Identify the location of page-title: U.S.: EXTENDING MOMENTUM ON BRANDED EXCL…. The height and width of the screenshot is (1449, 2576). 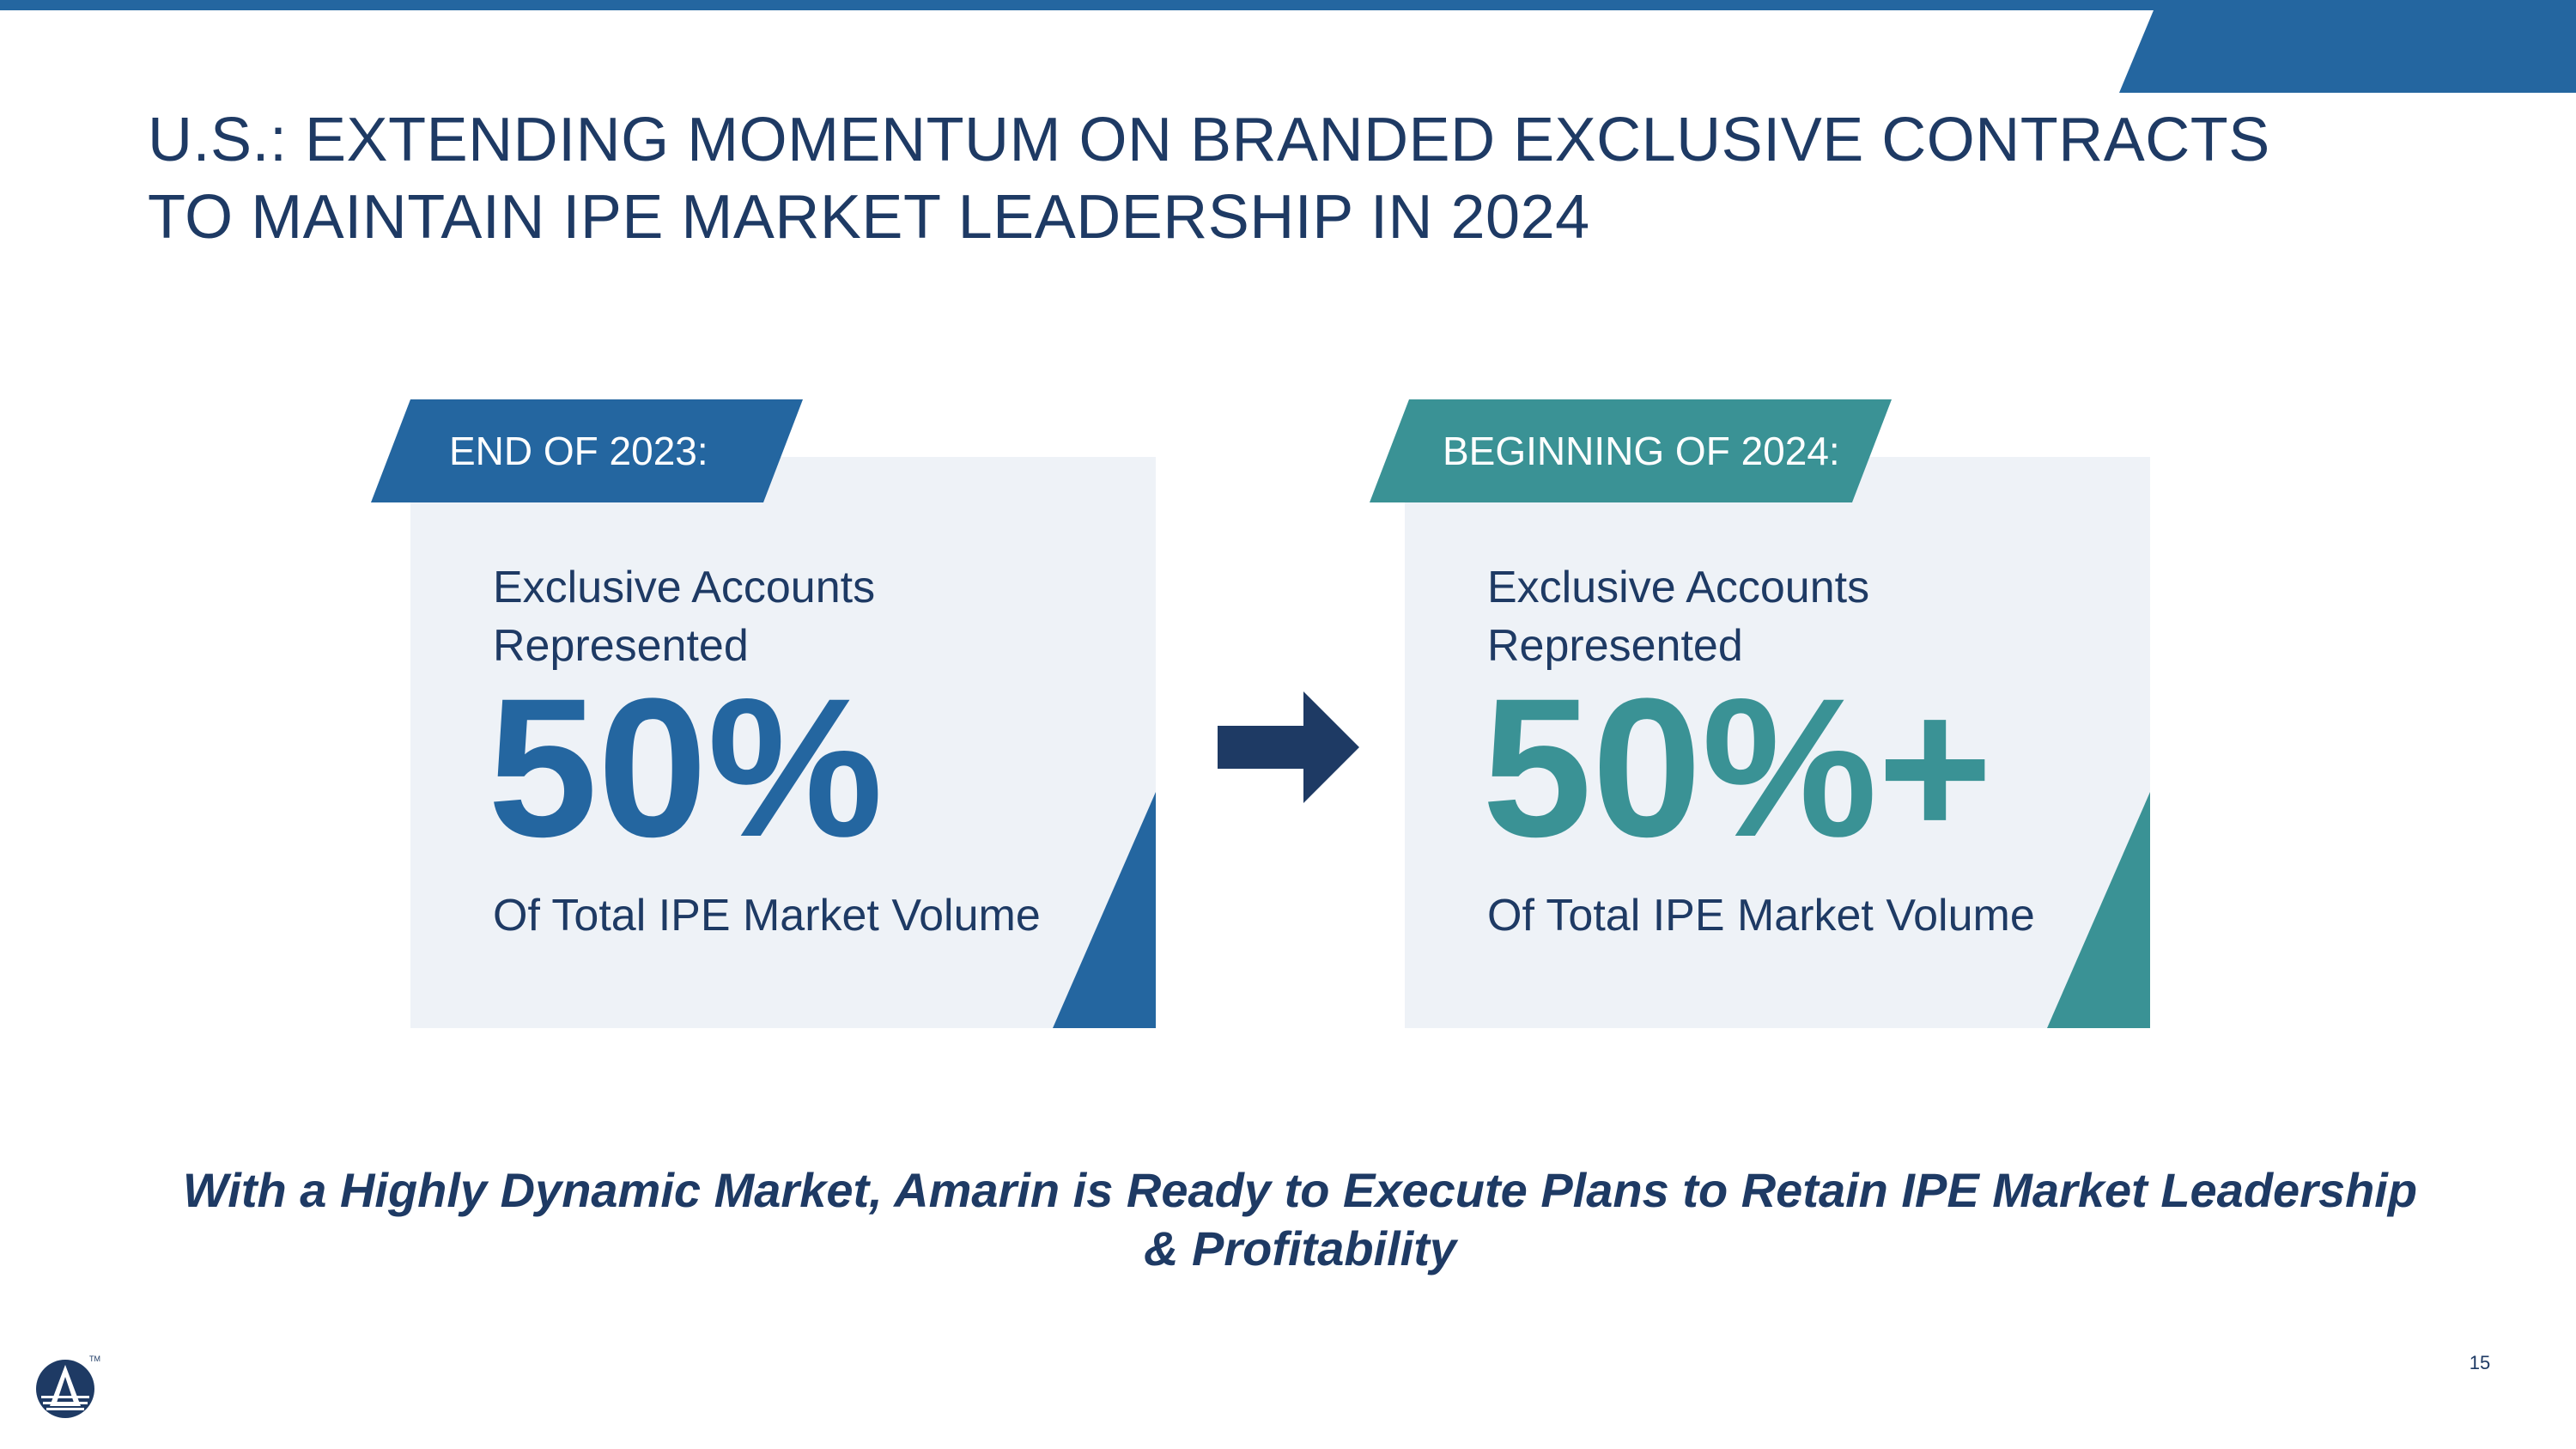
(1209, 178).